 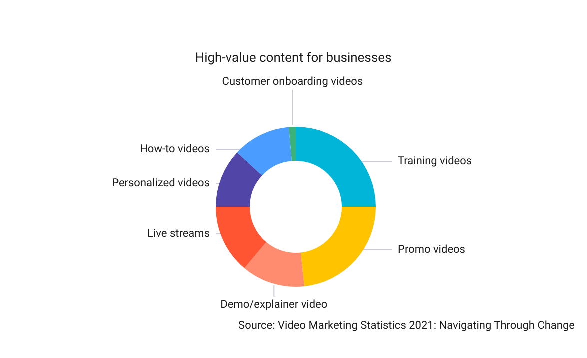 What do you see at coordinates (293, 58) in the screenshot?
I see `chart-title: High-value content for businesses` at bounding box center [293, 58].